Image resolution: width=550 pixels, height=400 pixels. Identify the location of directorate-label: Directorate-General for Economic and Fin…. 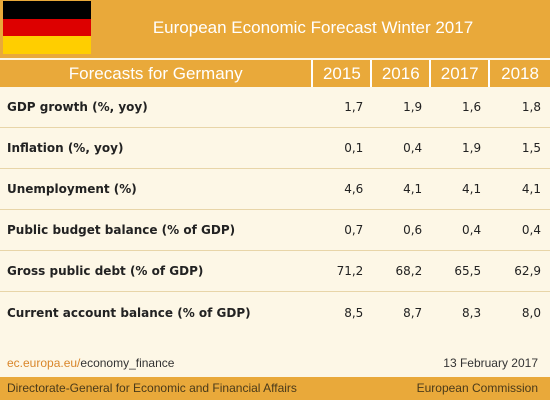
(152, 388).